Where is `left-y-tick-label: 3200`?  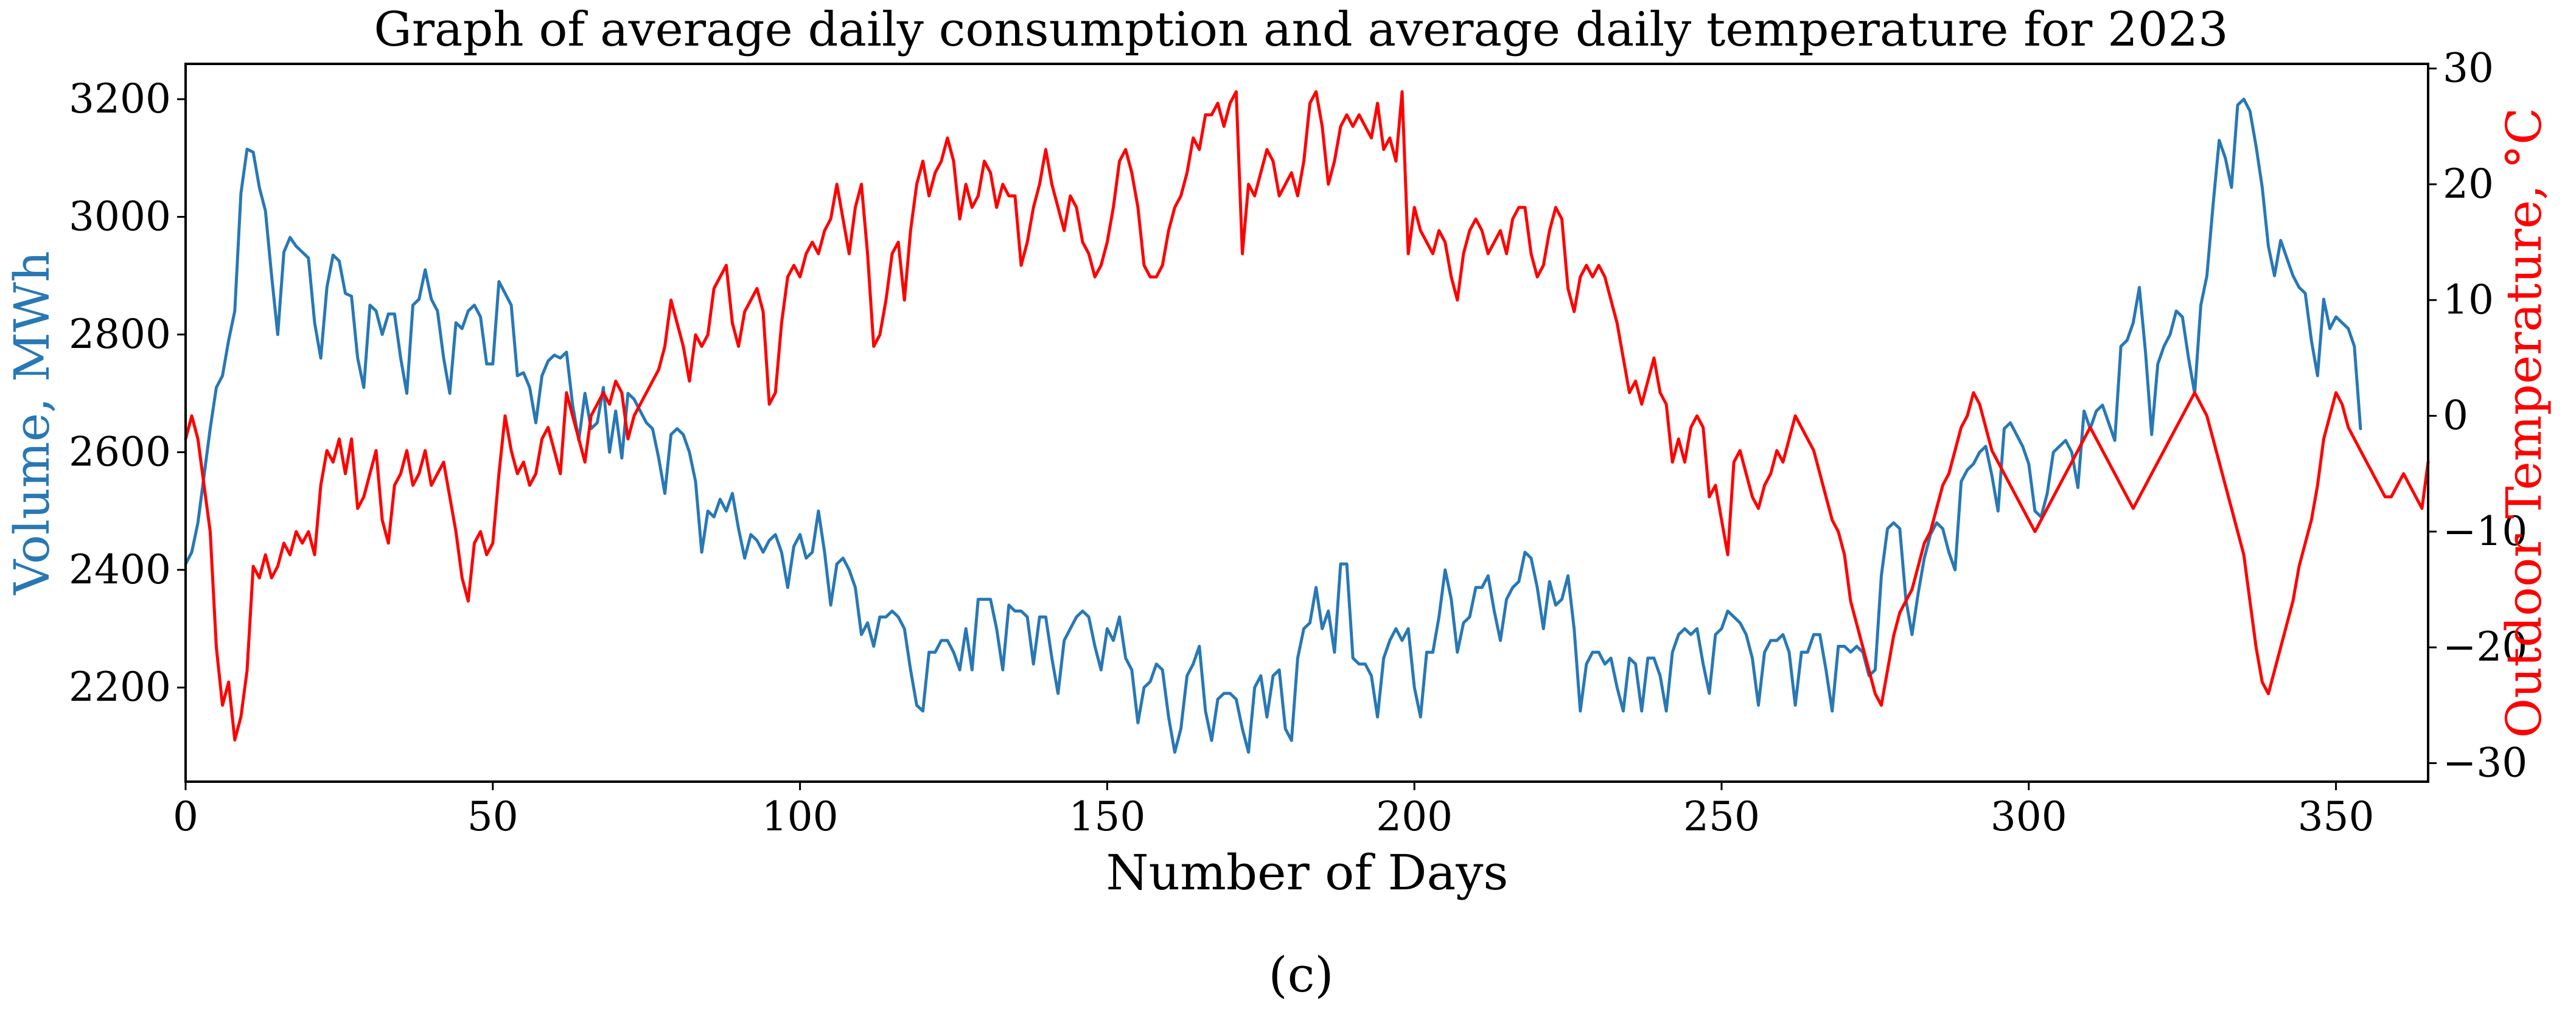 left-y-tick-label: 3200 is located at coordinates (120, 98).